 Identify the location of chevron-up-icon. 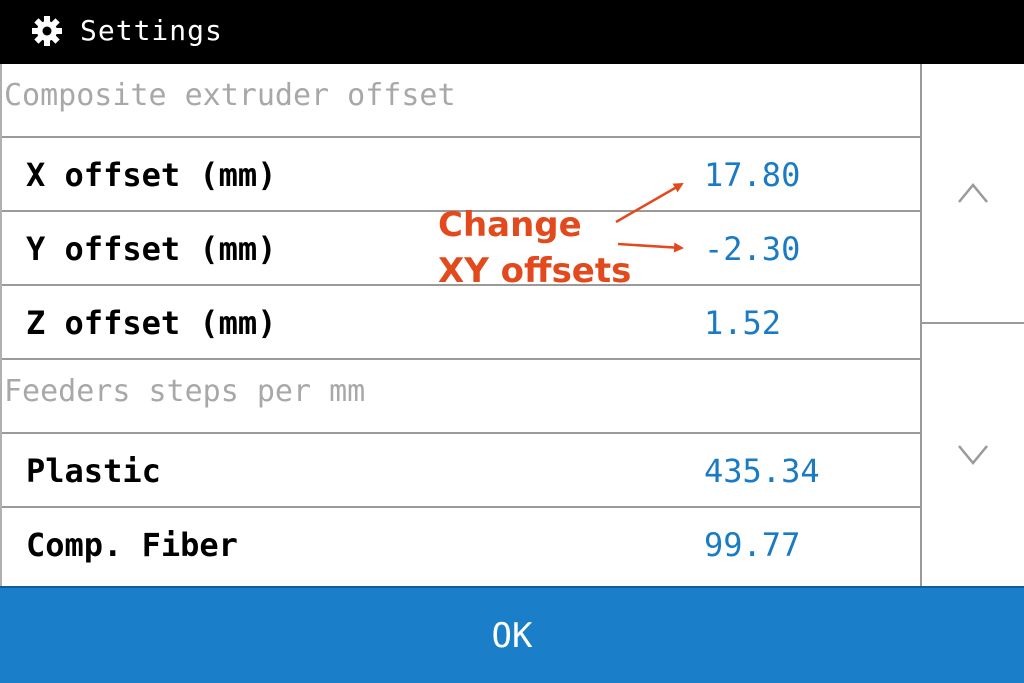
(973, 193).